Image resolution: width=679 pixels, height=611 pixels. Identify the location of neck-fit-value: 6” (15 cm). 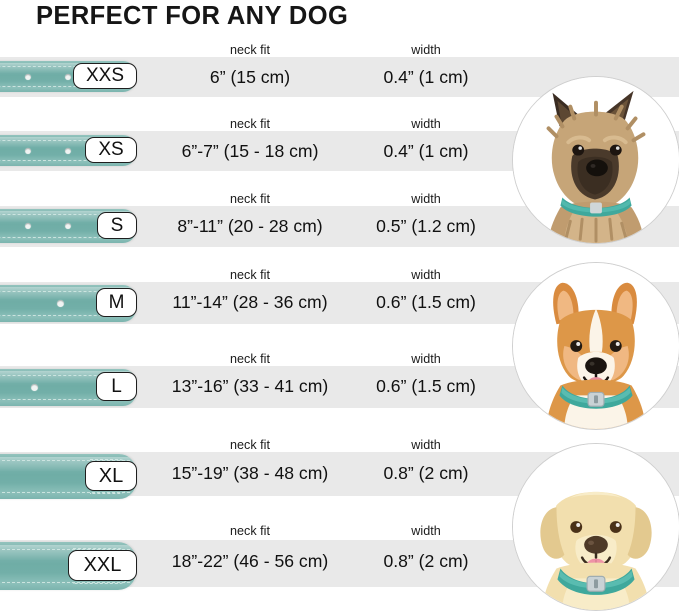
(250, 77).